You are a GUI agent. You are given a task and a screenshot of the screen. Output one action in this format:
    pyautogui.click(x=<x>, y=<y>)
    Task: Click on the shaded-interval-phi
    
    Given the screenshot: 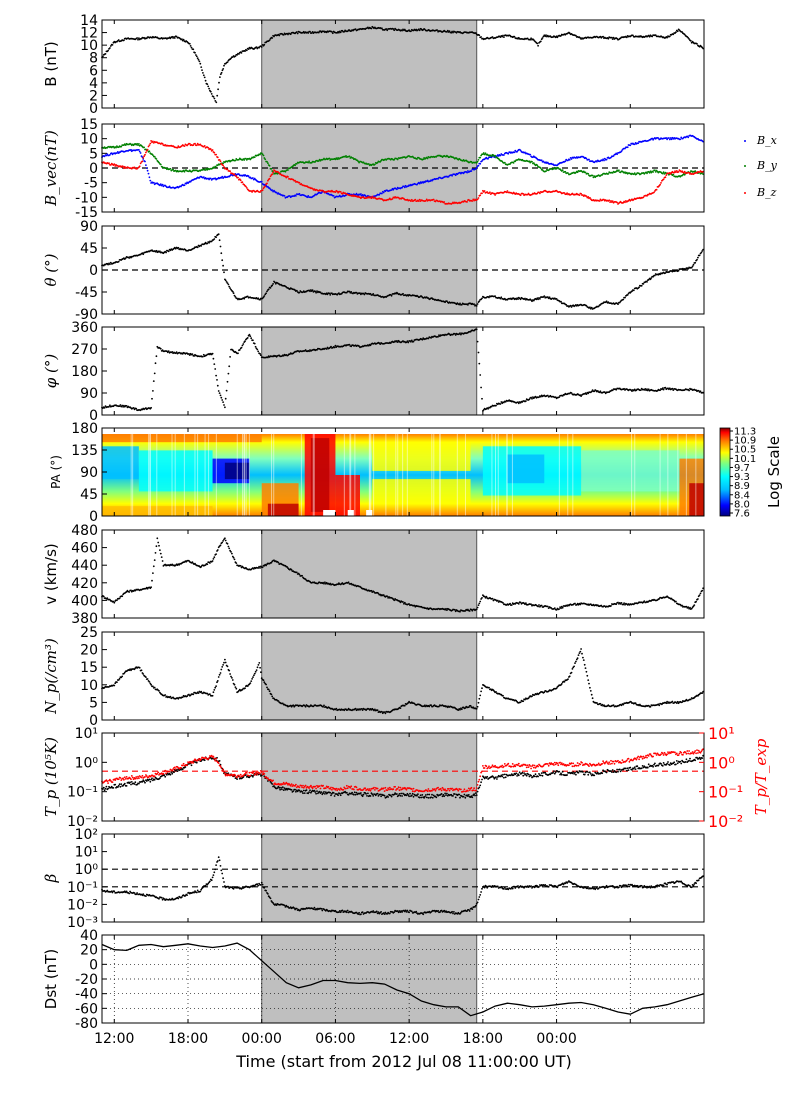 What is the action you would take?
    pyautogui.click(x=369, y=371)
    